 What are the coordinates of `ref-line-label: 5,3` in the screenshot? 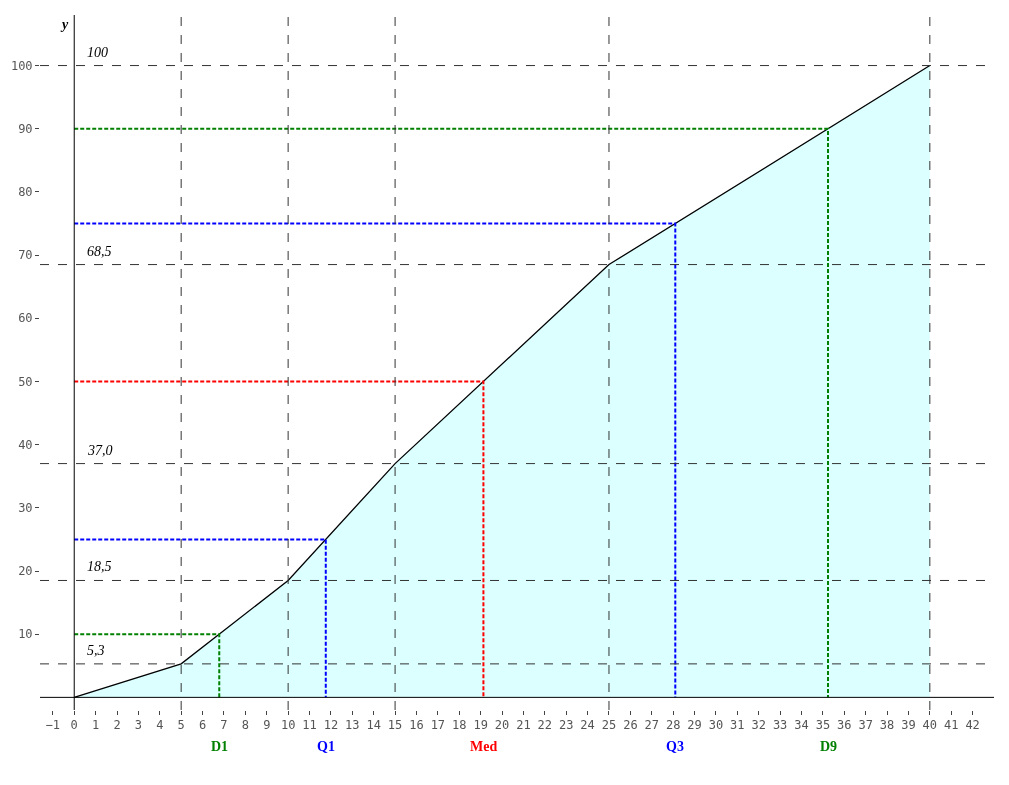 It's located at (96, 650).